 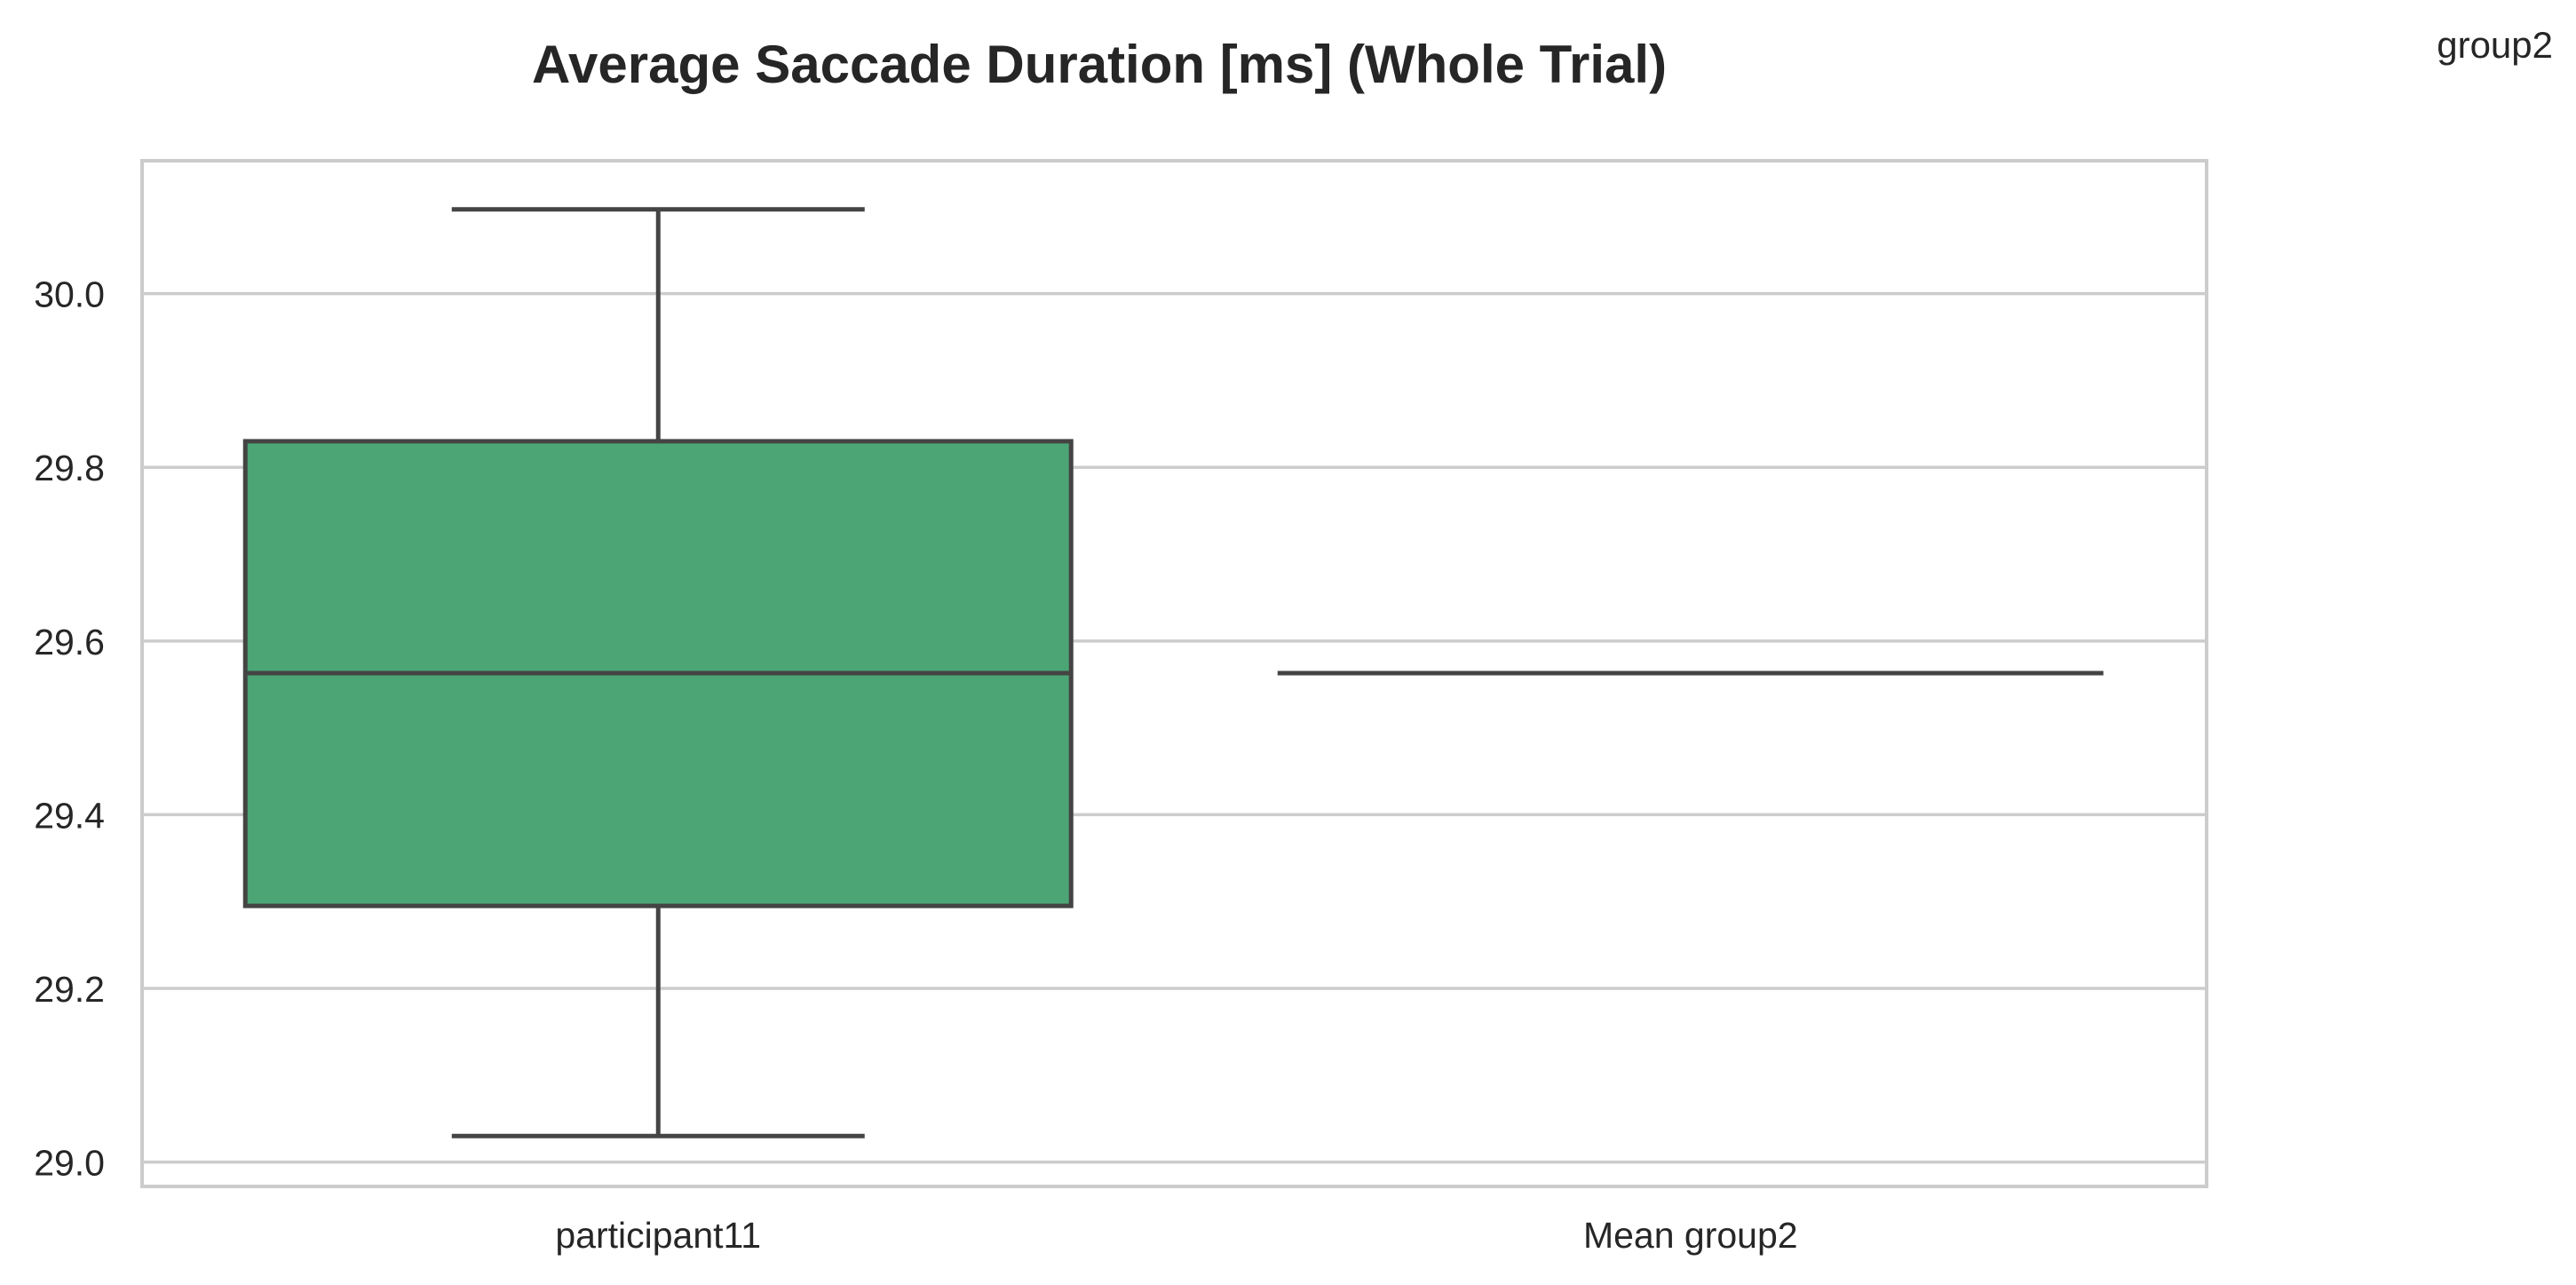 What do you see at coordinates (658, 1235) in the screenshot?
I see `x-tick-label: participant11` at bounding box center [658, 1235].